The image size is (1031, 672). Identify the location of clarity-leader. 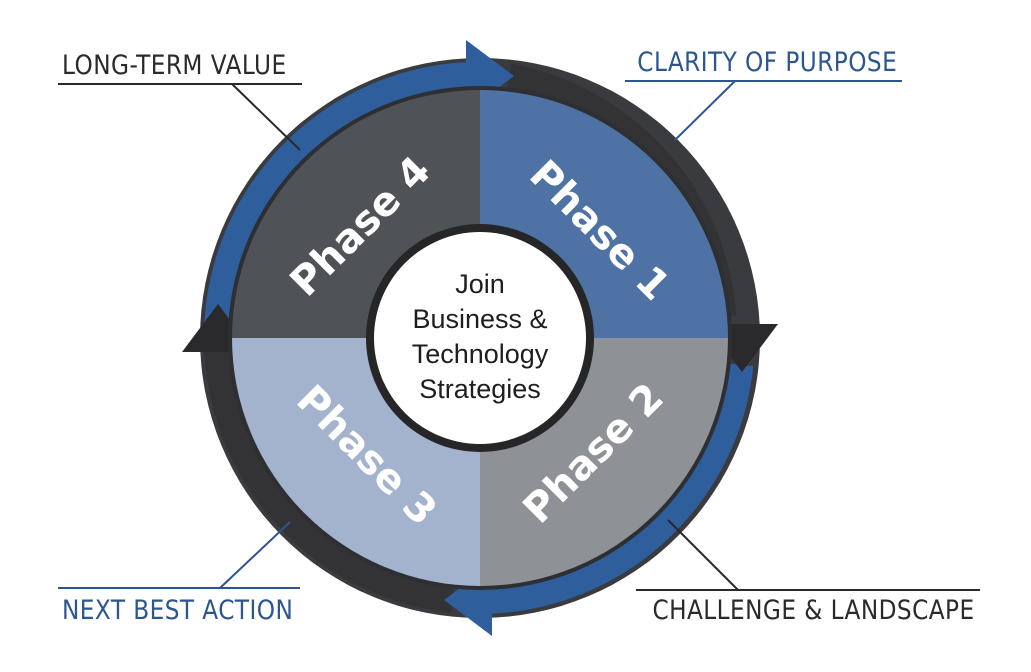
(705, 110).